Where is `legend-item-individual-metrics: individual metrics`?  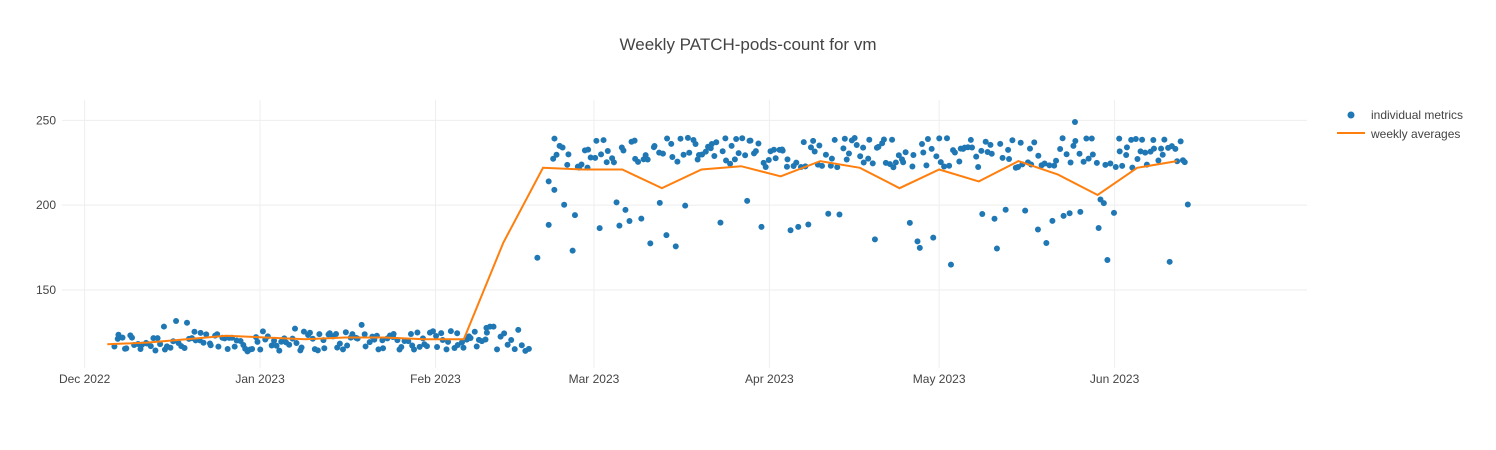
legend-item-individual-metrics: individual metrics is located at coordinates (1405, 115).